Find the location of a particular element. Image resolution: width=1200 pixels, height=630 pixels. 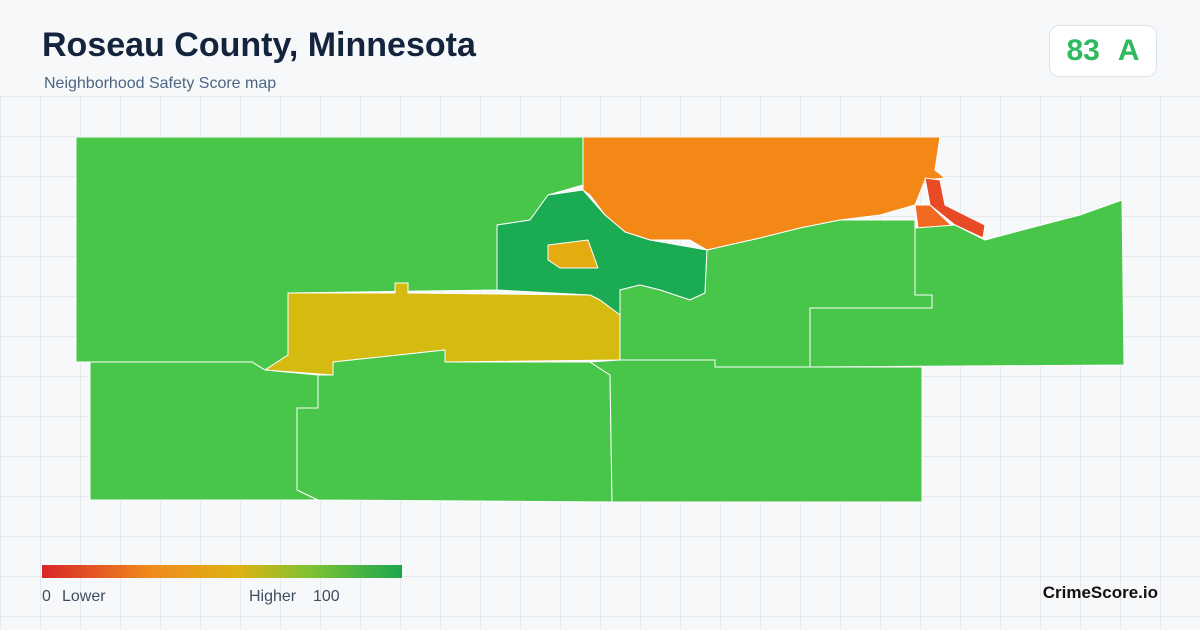

legend-min-label: Lower is located at coordinates (84, 596).